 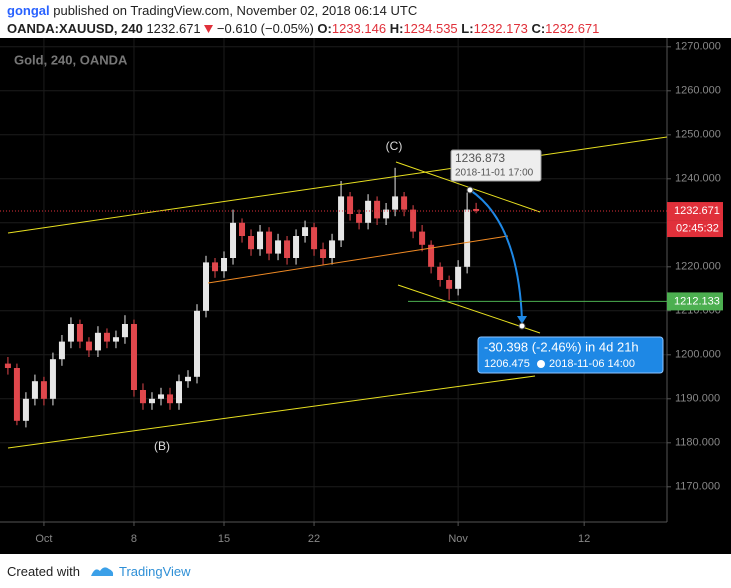 I want to click on x-tick-label: Nov, so click(x=458, y=539).